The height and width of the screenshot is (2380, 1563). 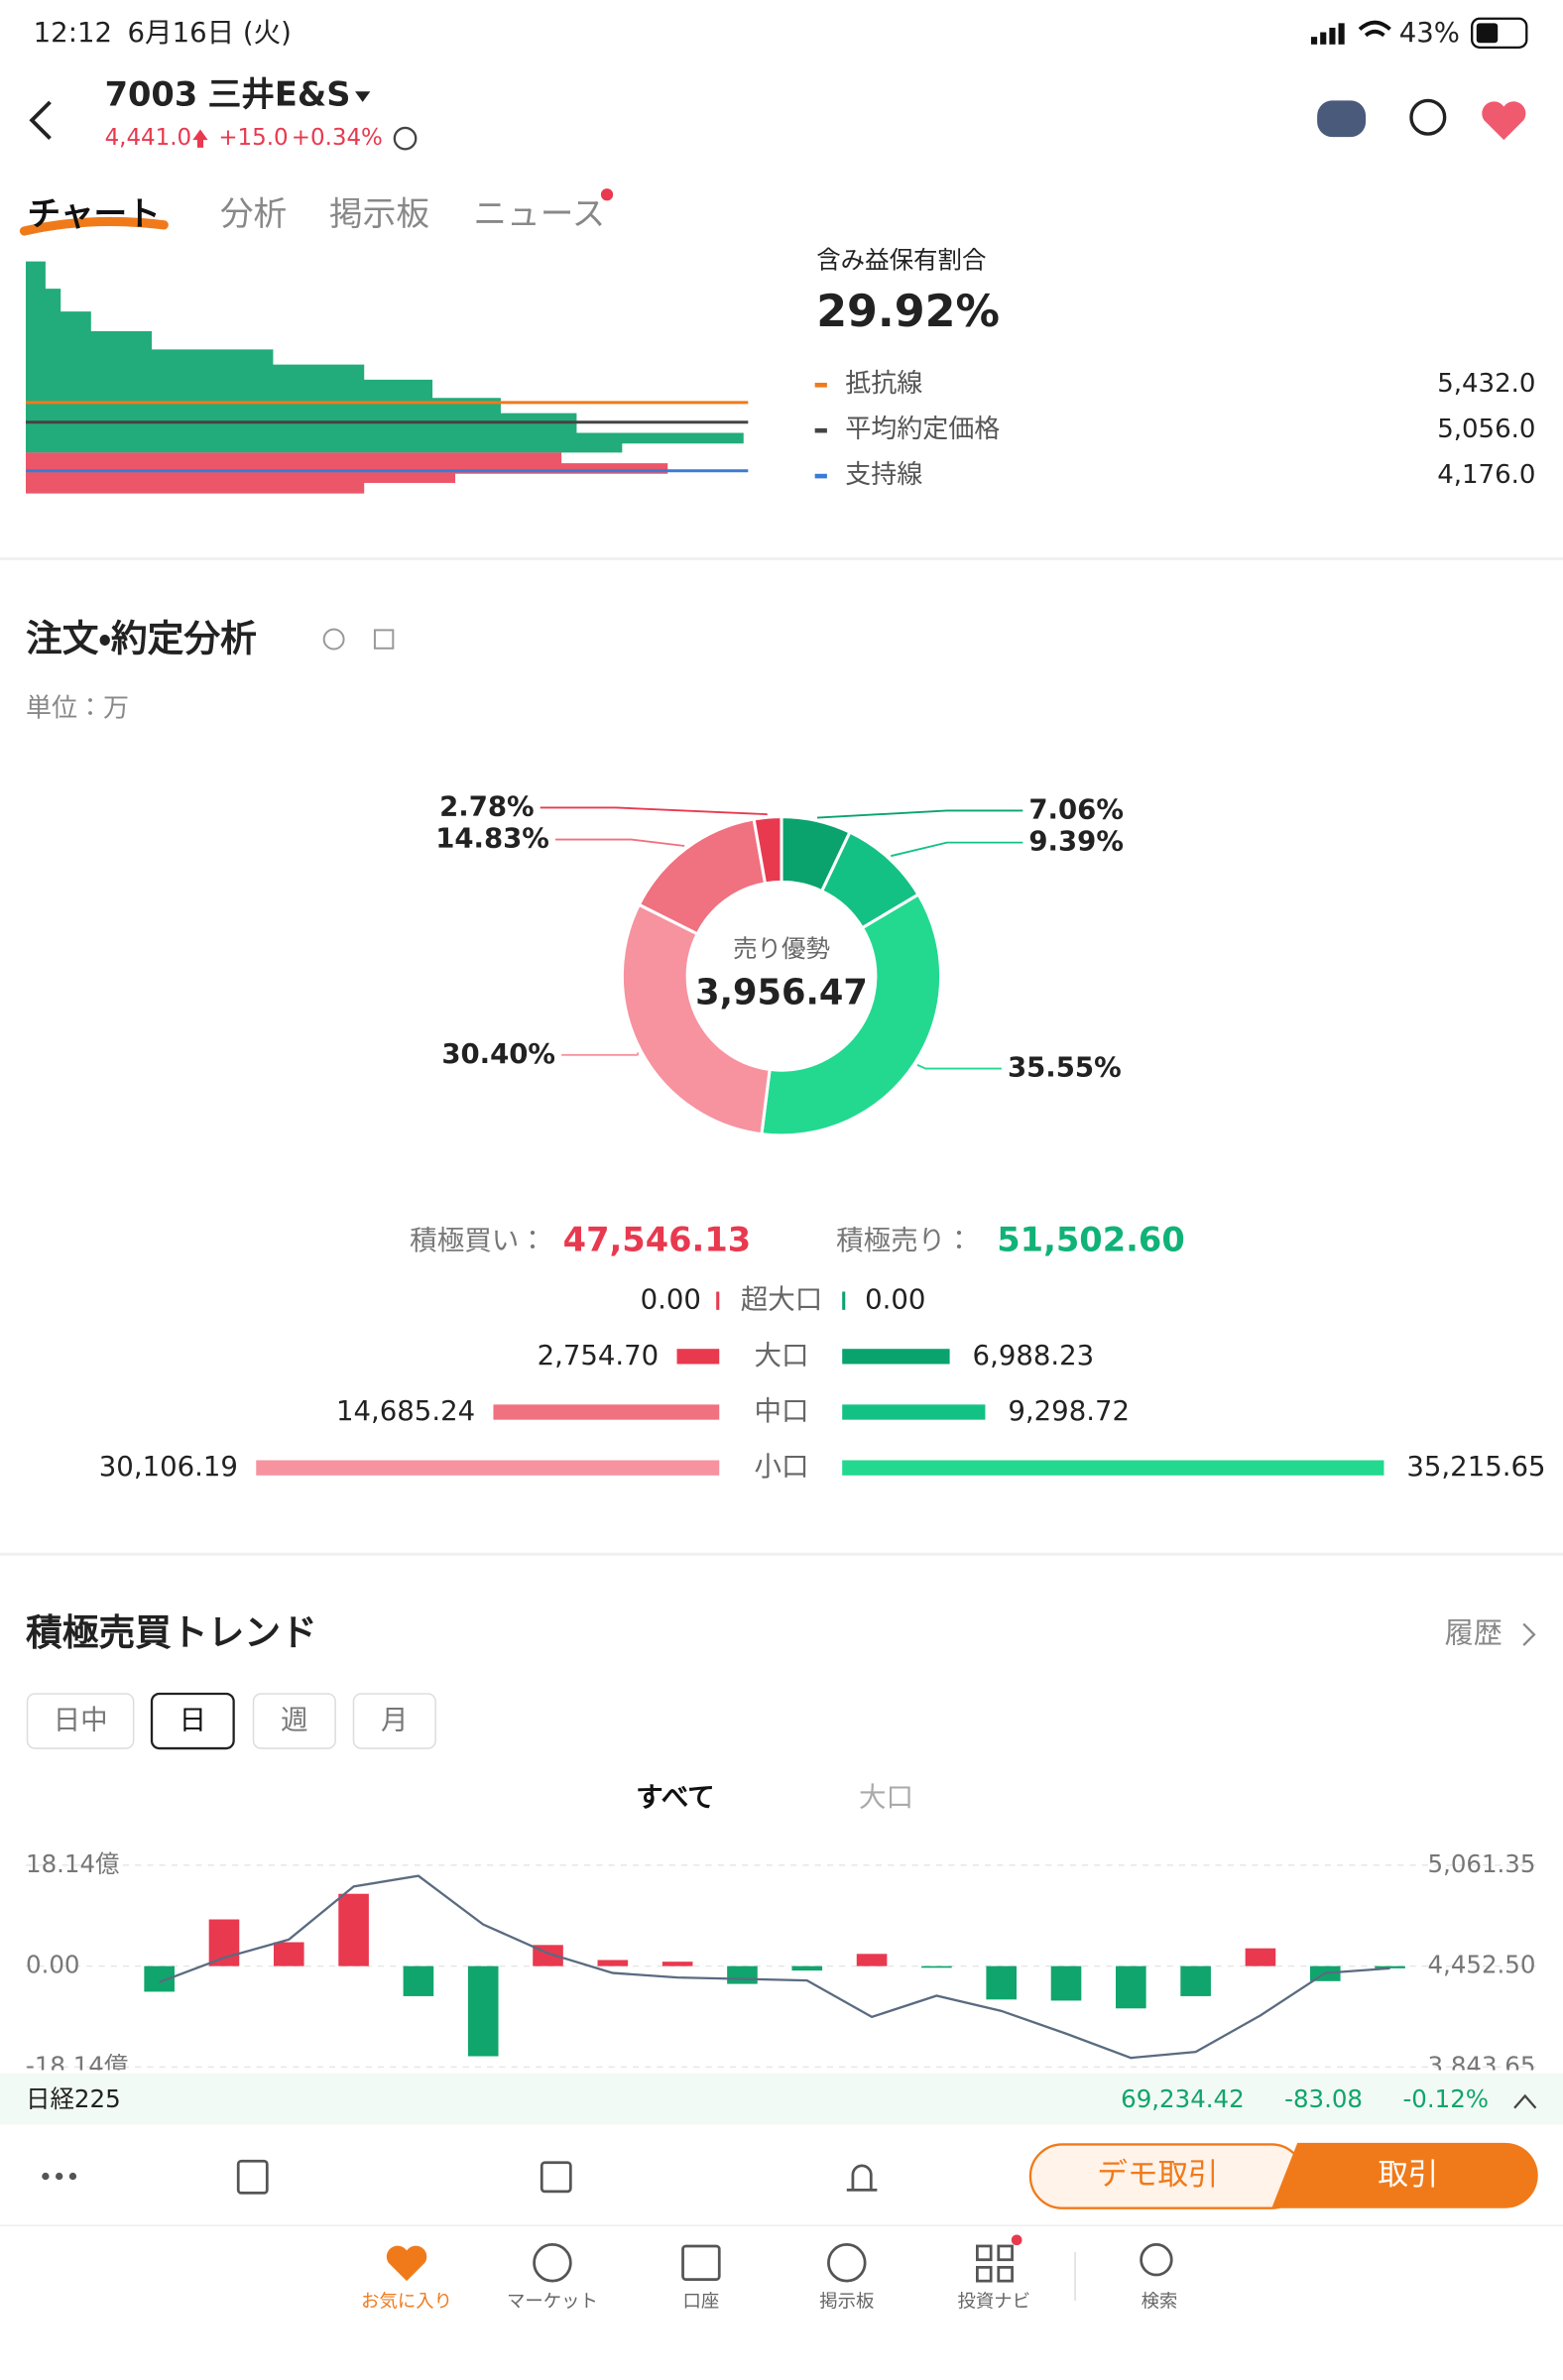 I want to click on filter-tab: 大口, so click(x=886, y=1798).